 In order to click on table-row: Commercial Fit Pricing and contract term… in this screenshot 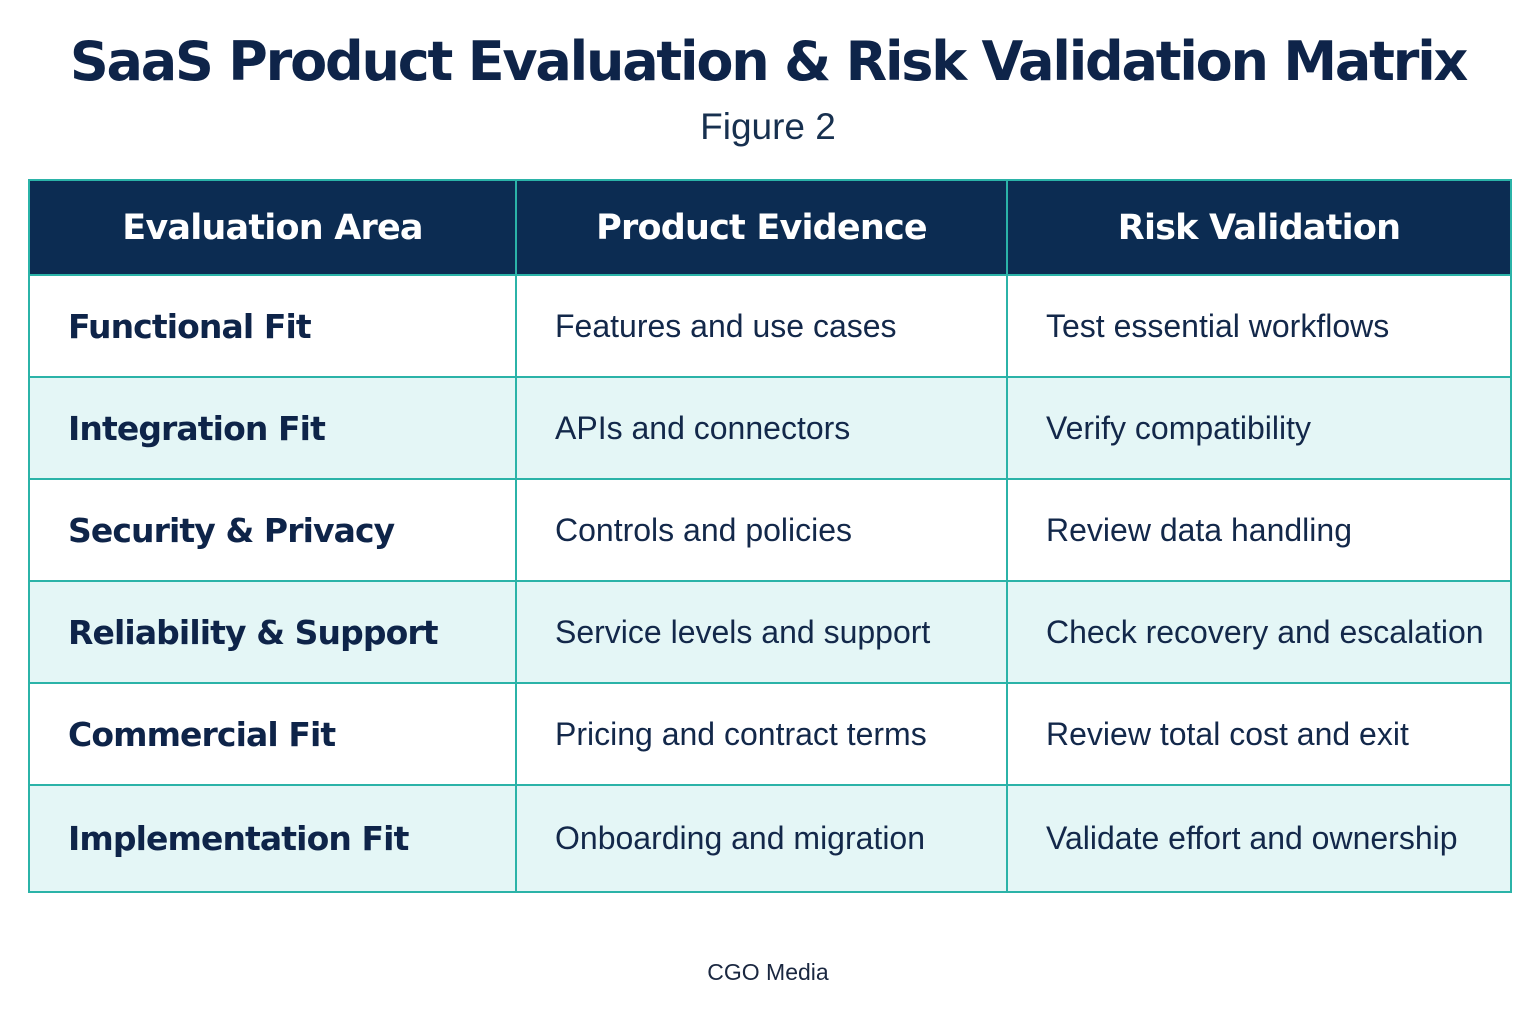, I will do `click(770, 734)`.